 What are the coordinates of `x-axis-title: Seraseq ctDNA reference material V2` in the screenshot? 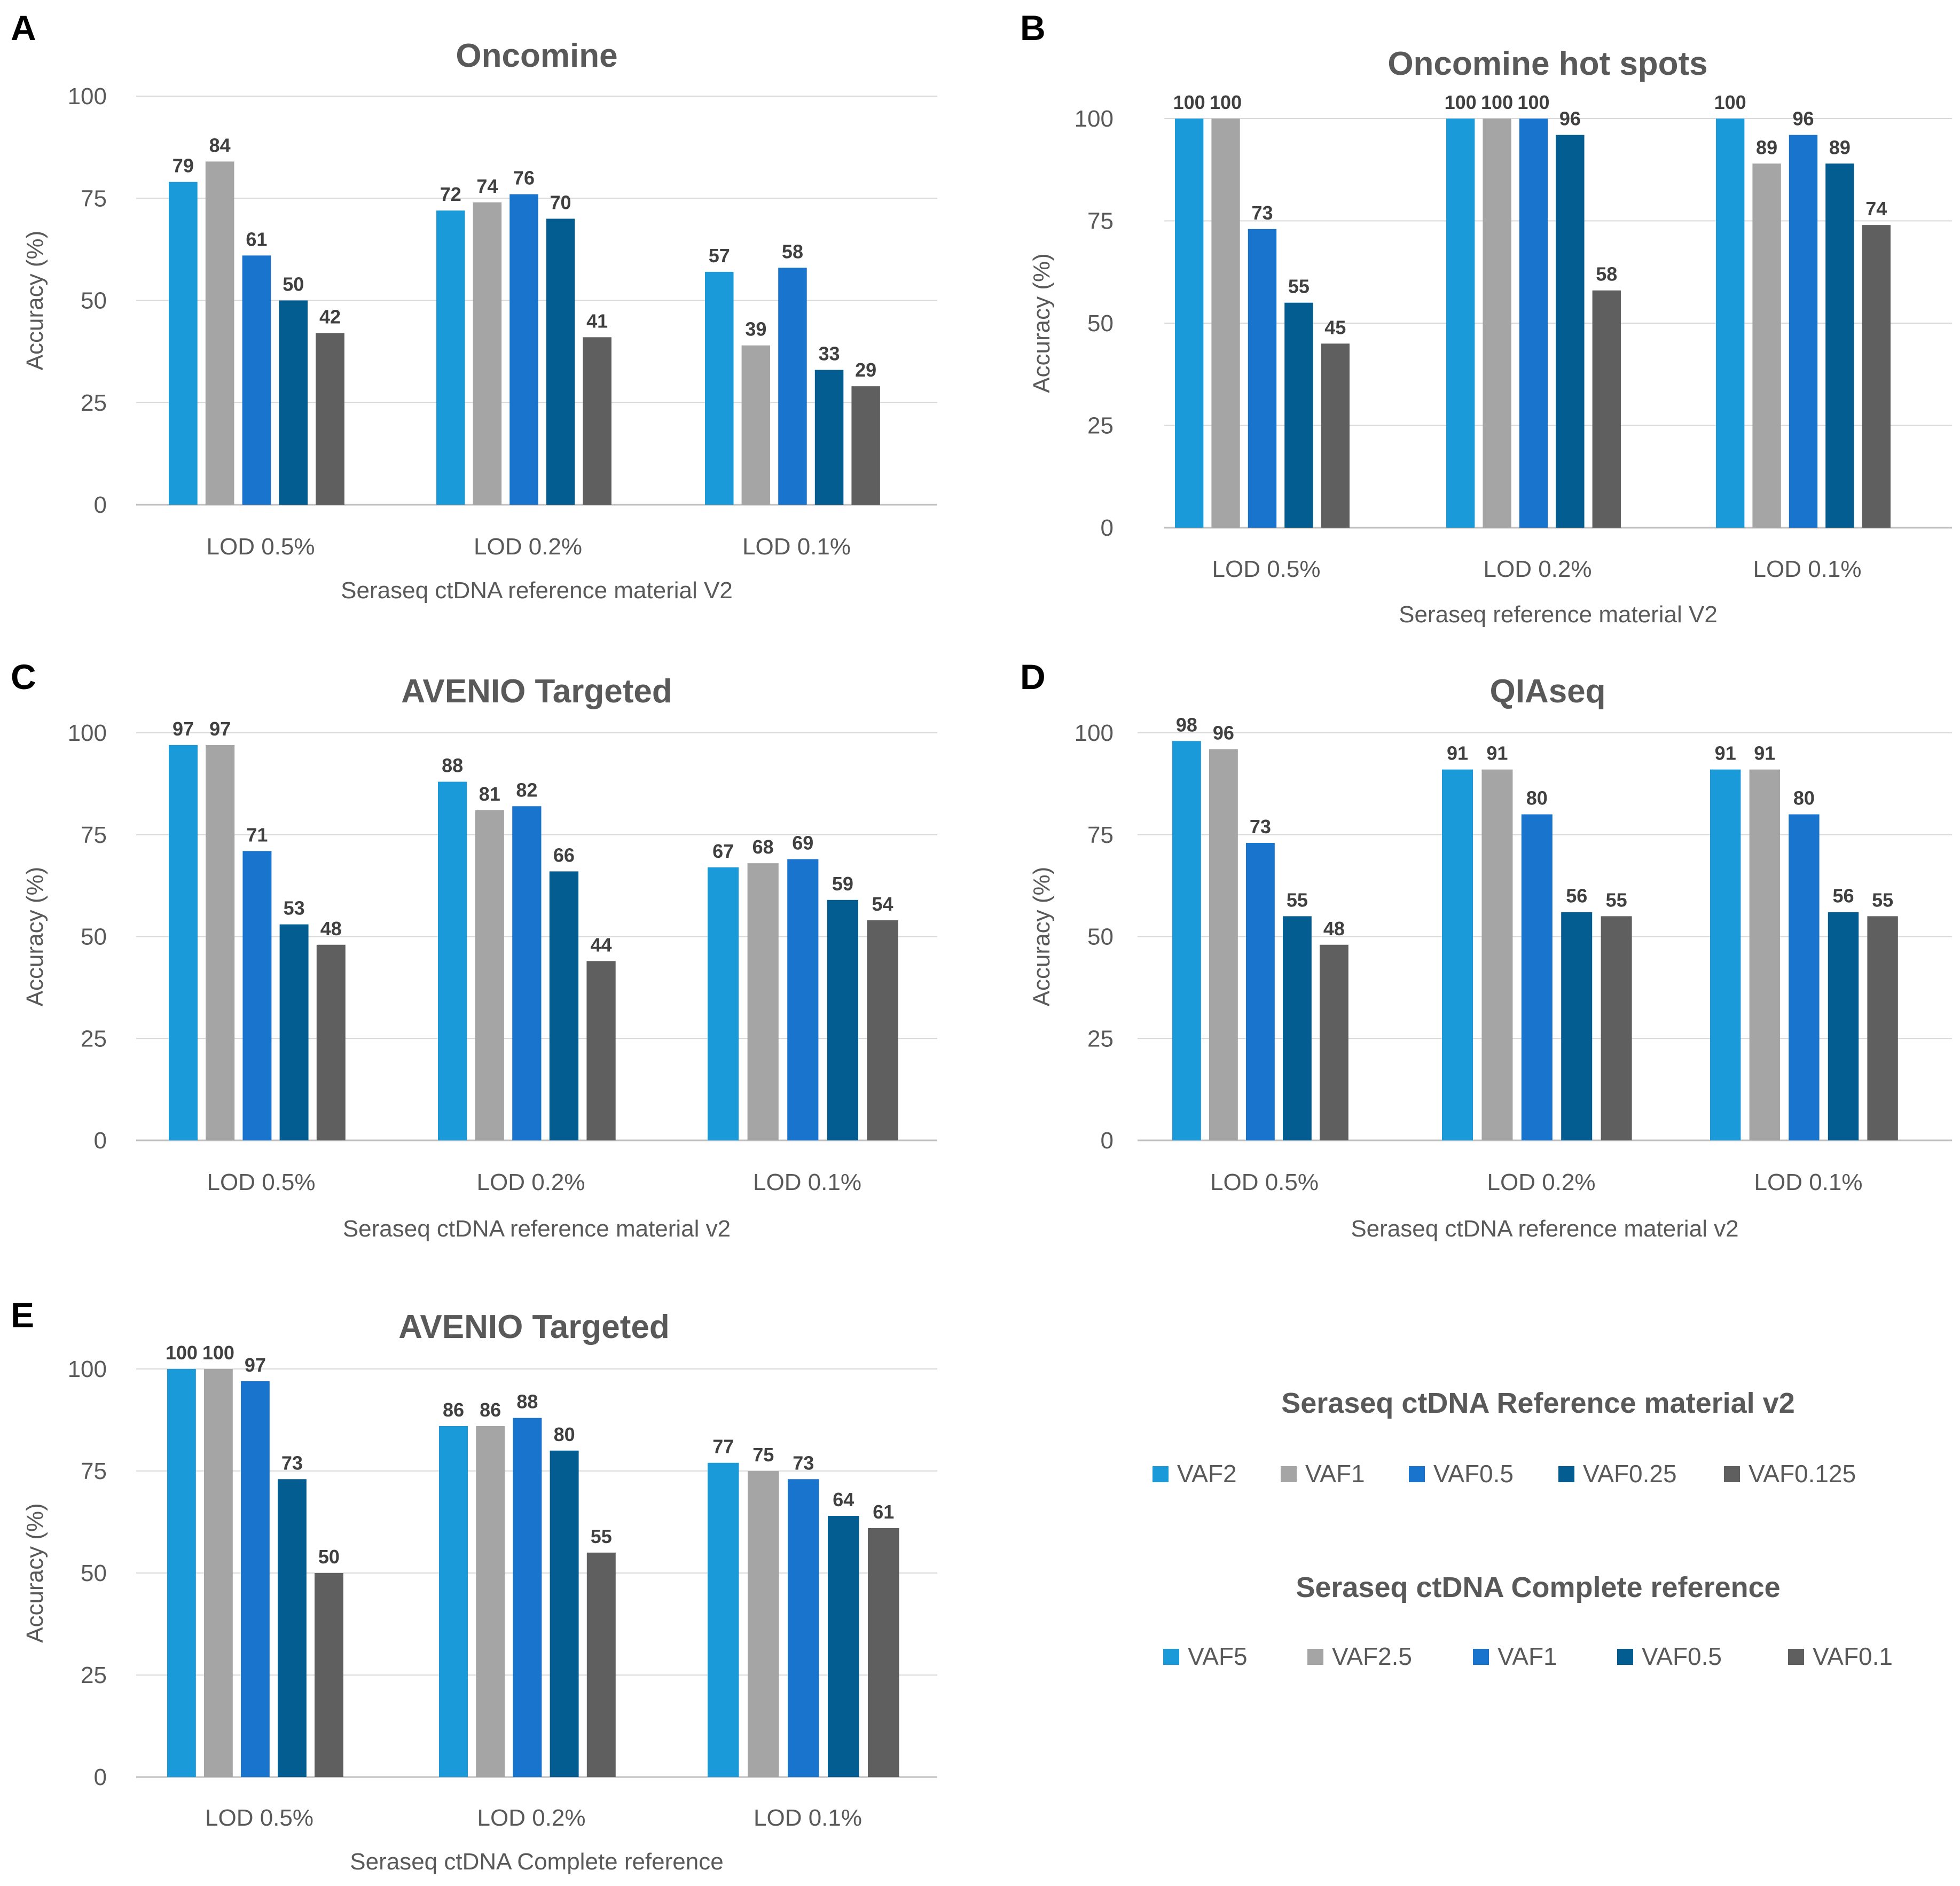 It's located at (537, 590).